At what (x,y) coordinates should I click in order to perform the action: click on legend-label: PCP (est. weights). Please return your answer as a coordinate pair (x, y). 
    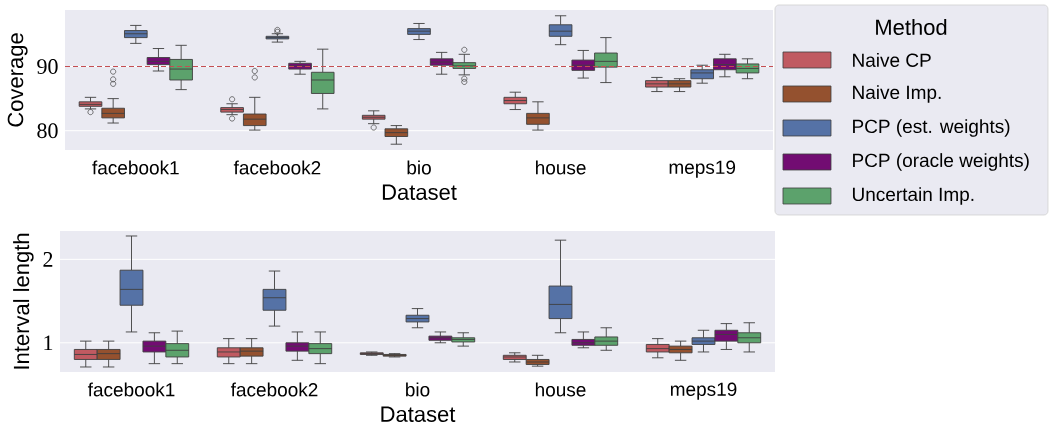
    Looking at the image, I should click on (931, 128).